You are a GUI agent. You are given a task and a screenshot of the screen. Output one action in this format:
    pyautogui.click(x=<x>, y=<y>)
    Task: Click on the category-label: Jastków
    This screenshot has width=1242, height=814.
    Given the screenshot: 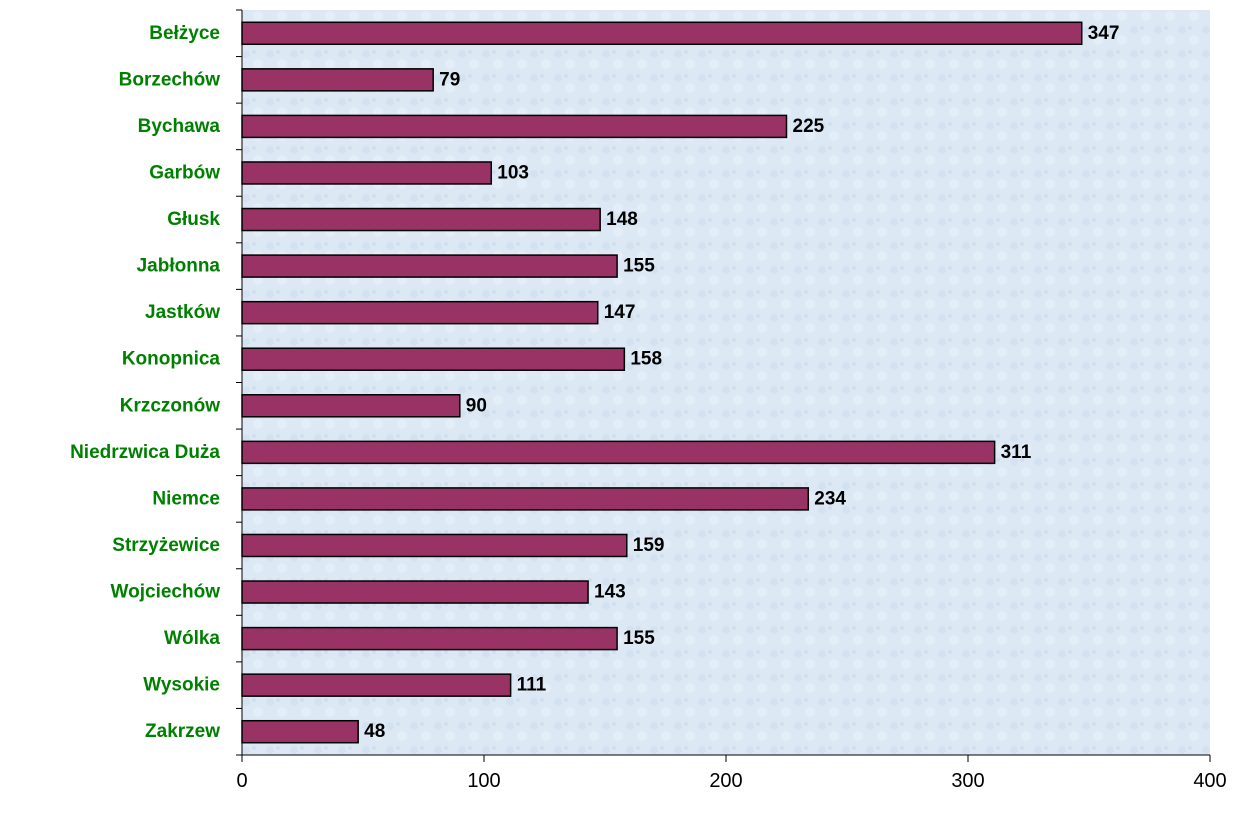 What is the action you would take?
    pyautogui.click(x=182, y=312)
    